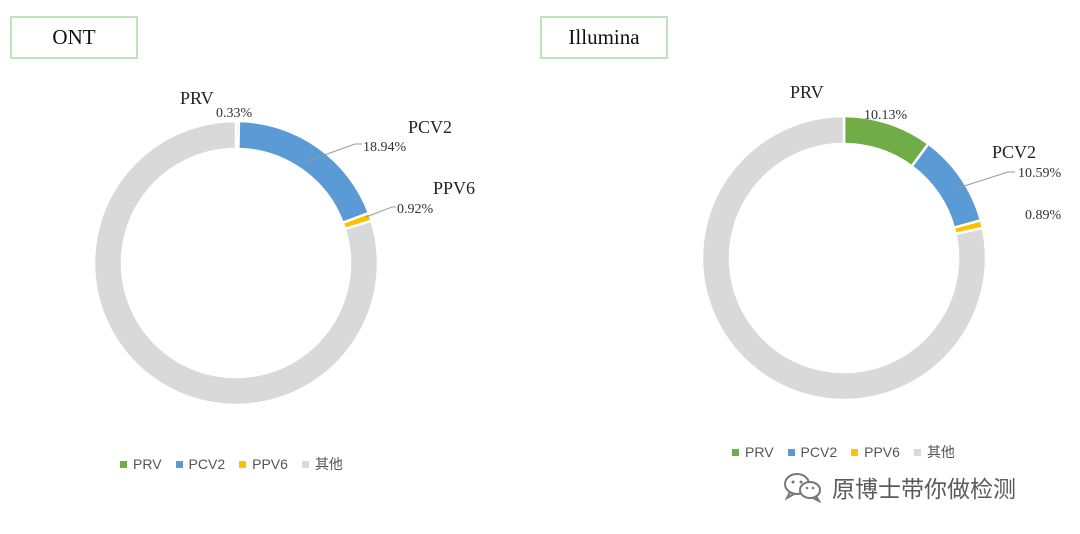 The height and width of the screenshot is (534, 1080). Describe the element at coordinates (886, 141) in the screenshot. I see `donut-slice-prv` at that location.